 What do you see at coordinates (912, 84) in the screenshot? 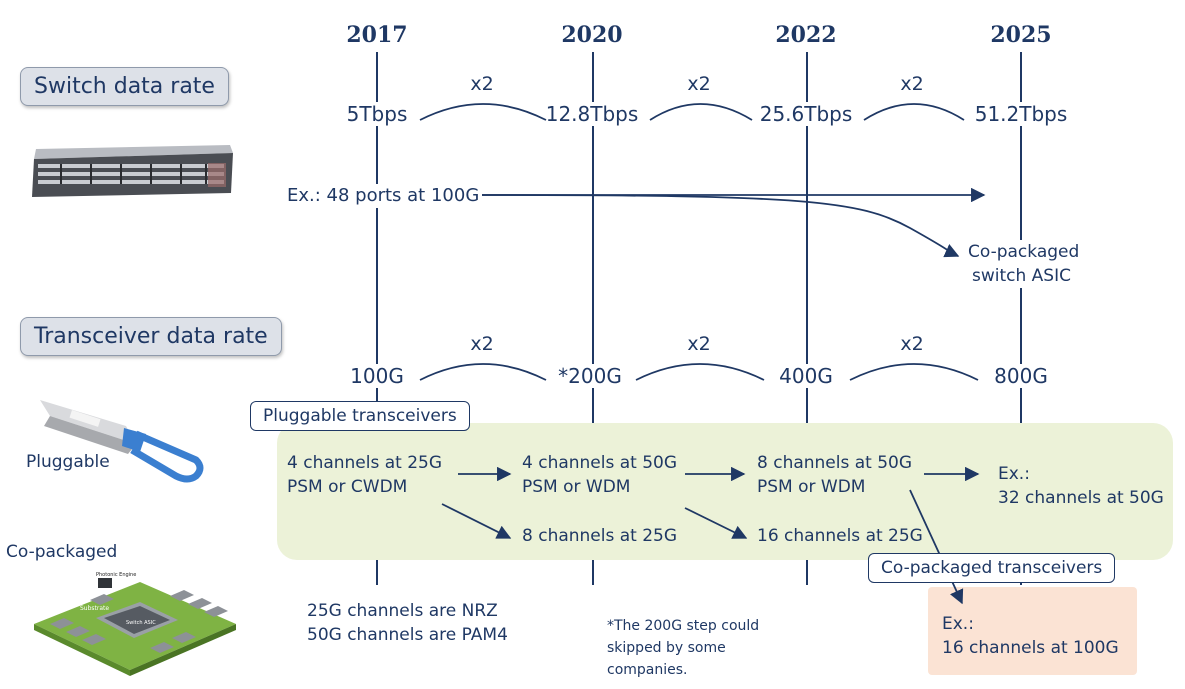
I see `switch-multiplier-3: x2` at bounding box center [912, 84].